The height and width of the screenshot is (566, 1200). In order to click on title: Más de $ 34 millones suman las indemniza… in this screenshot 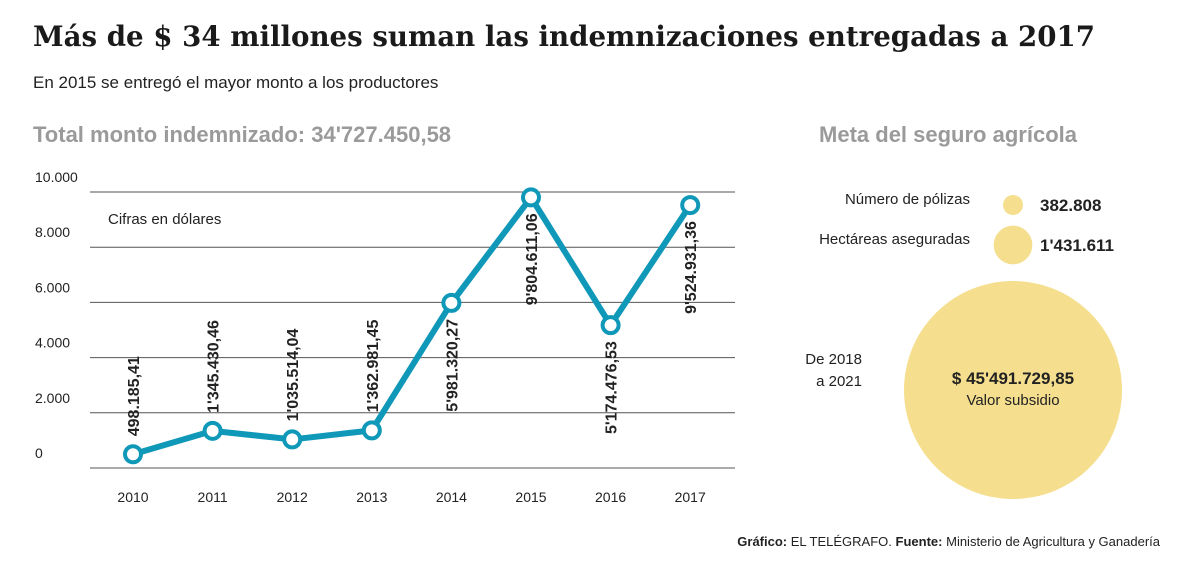, I will do `click(564, 36)`.